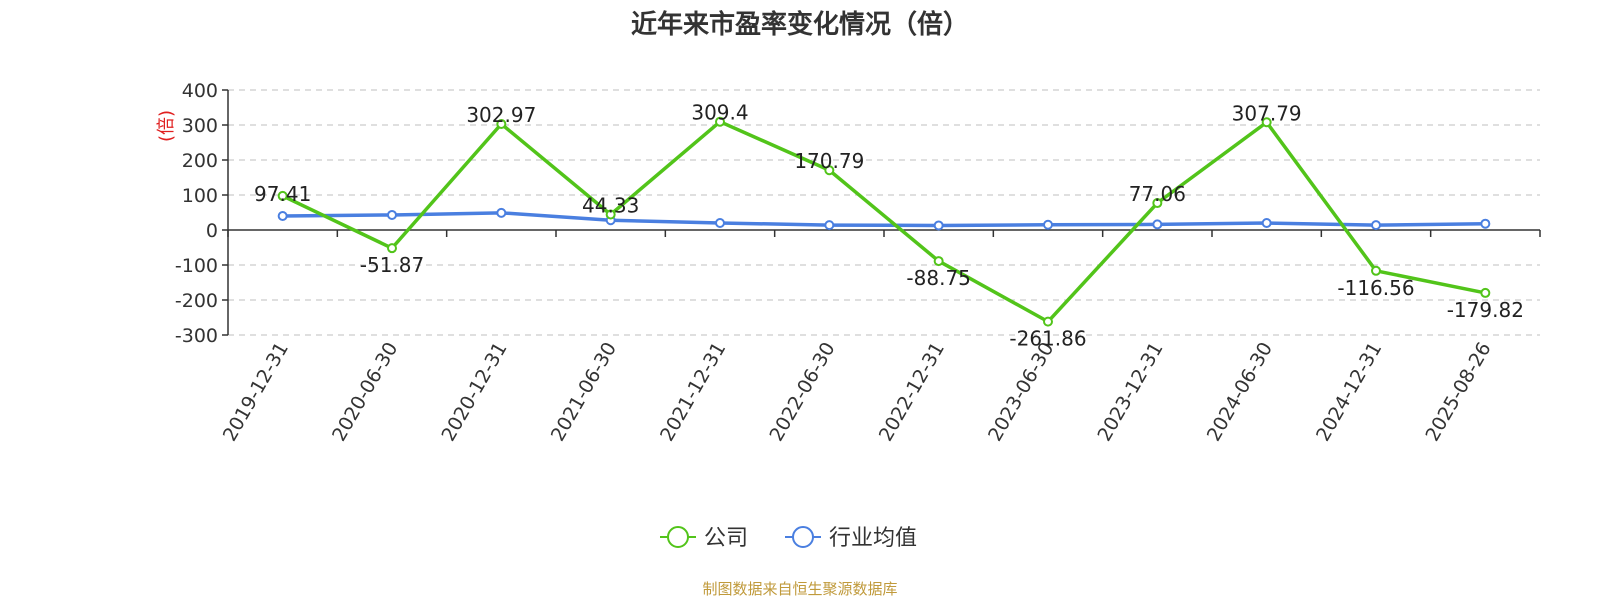  What do you see at coordinates (1349, 392) in the screenshot?
I see `x-tick-label: 2024-12-31` at bounding box center [1349, 392].